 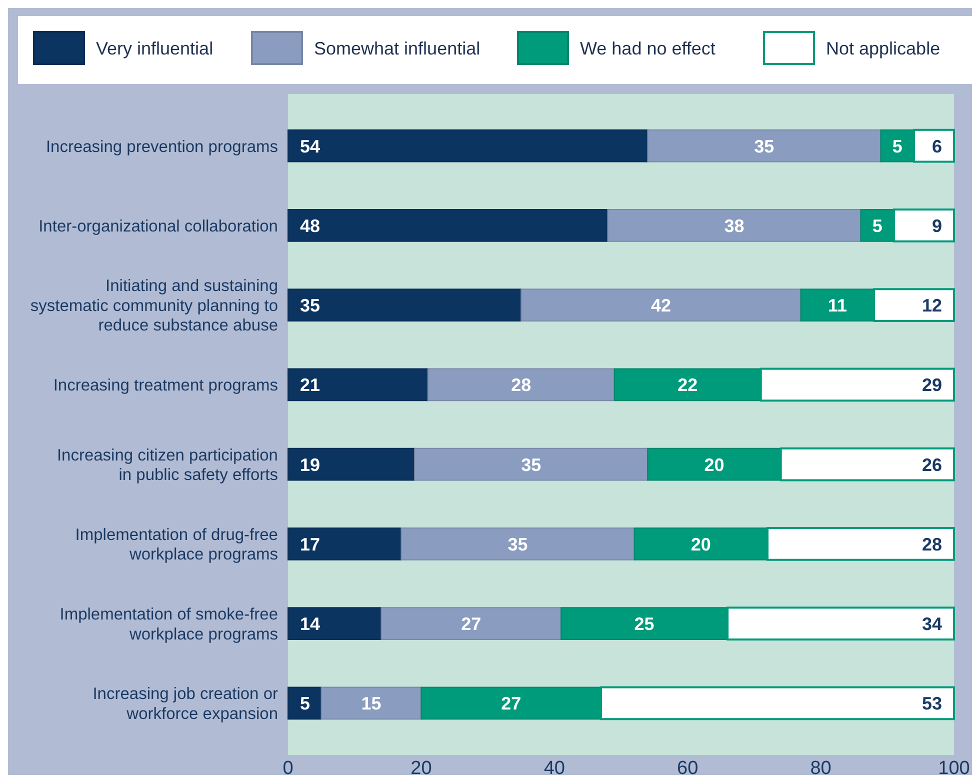 I want to click on y-tick-label: Increasing job creation or workforce expansion, so click(x=185, y=704).